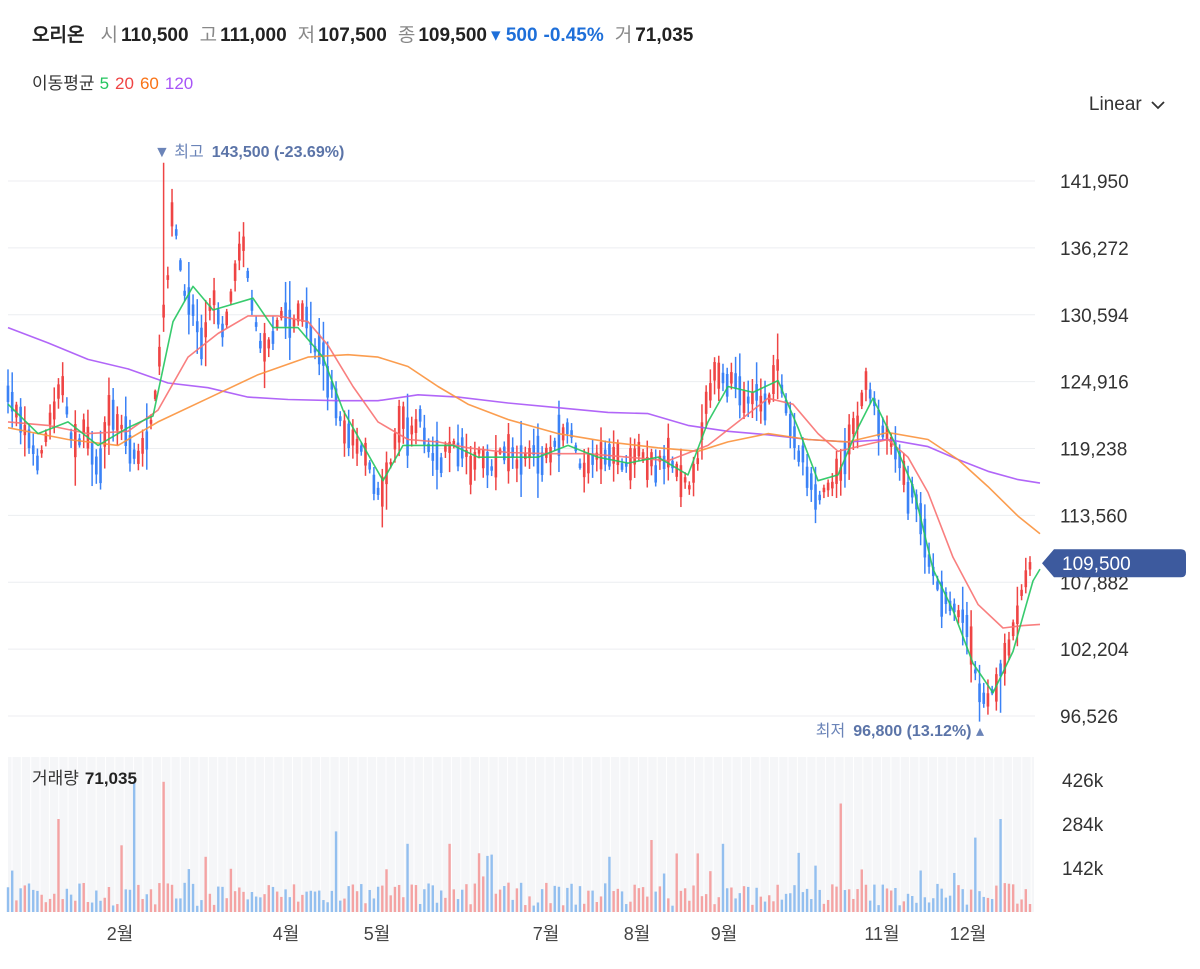 This screenshot has height=969, width=1200. I want to click on scale-toggle: Linear, so click(1127, 105).